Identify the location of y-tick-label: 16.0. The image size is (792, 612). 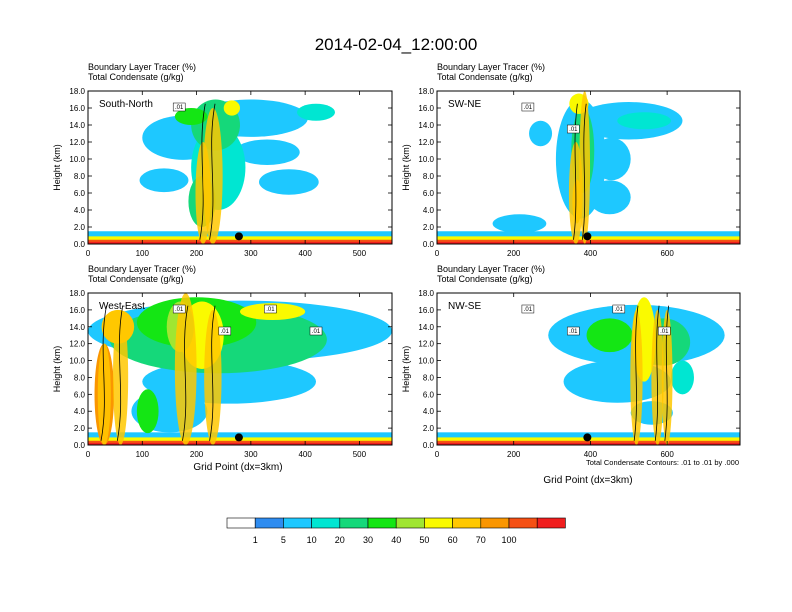
(426, 310).